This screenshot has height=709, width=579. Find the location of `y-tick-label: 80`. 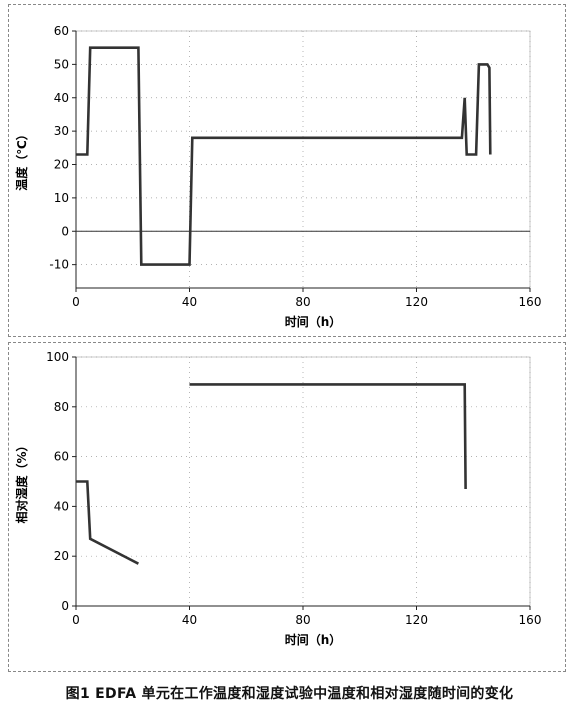

y-tick-label: 80 is located at coordinates (61, 407).